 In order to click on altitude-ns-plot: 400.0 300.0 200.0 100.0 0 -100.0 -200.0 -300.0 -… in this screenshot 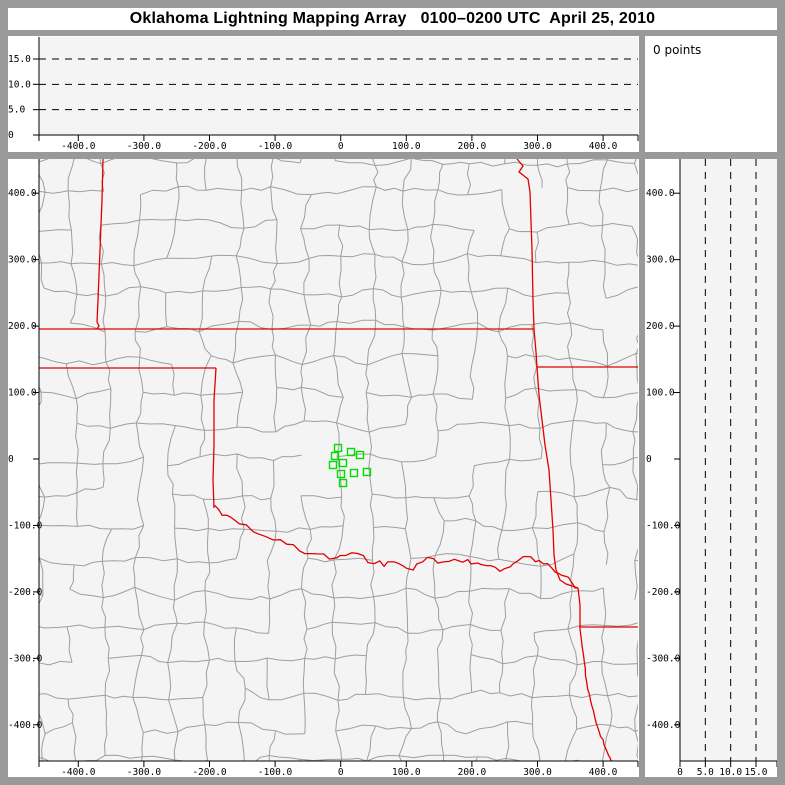, I will do `click(711, 468)`.